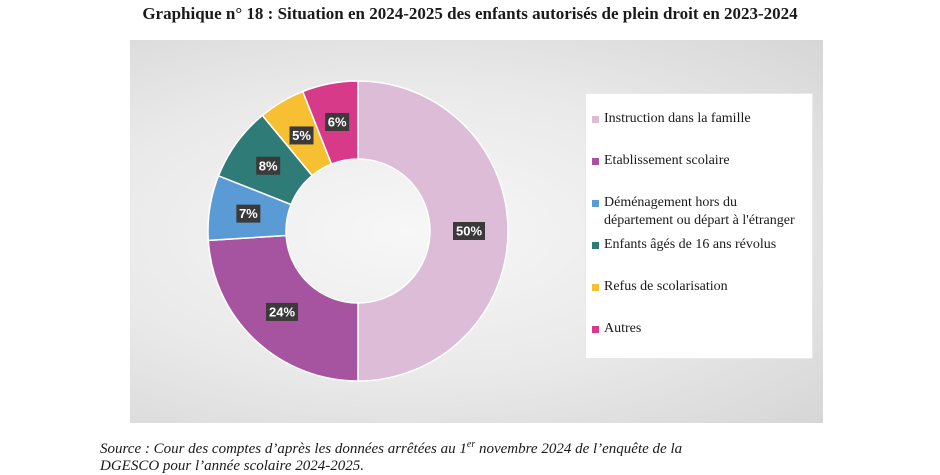 The image size is (940, 475). Describe the element at coordinates (623, 328) in the screenshot. I see `legend-label: Autres` at that location.